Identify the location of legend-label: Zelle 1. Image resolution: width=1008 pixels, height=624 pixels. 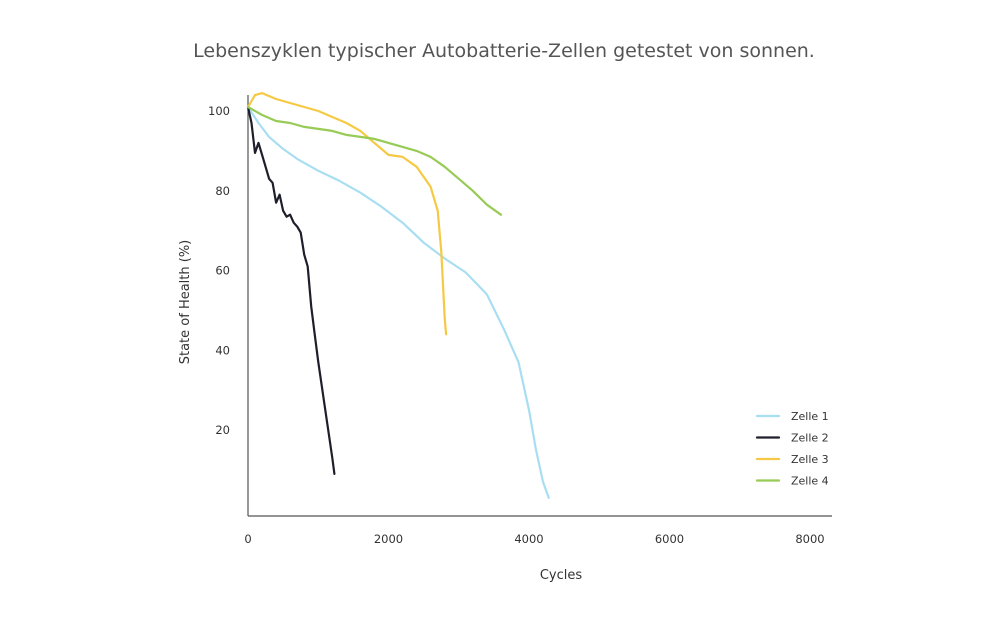
(810, 416).